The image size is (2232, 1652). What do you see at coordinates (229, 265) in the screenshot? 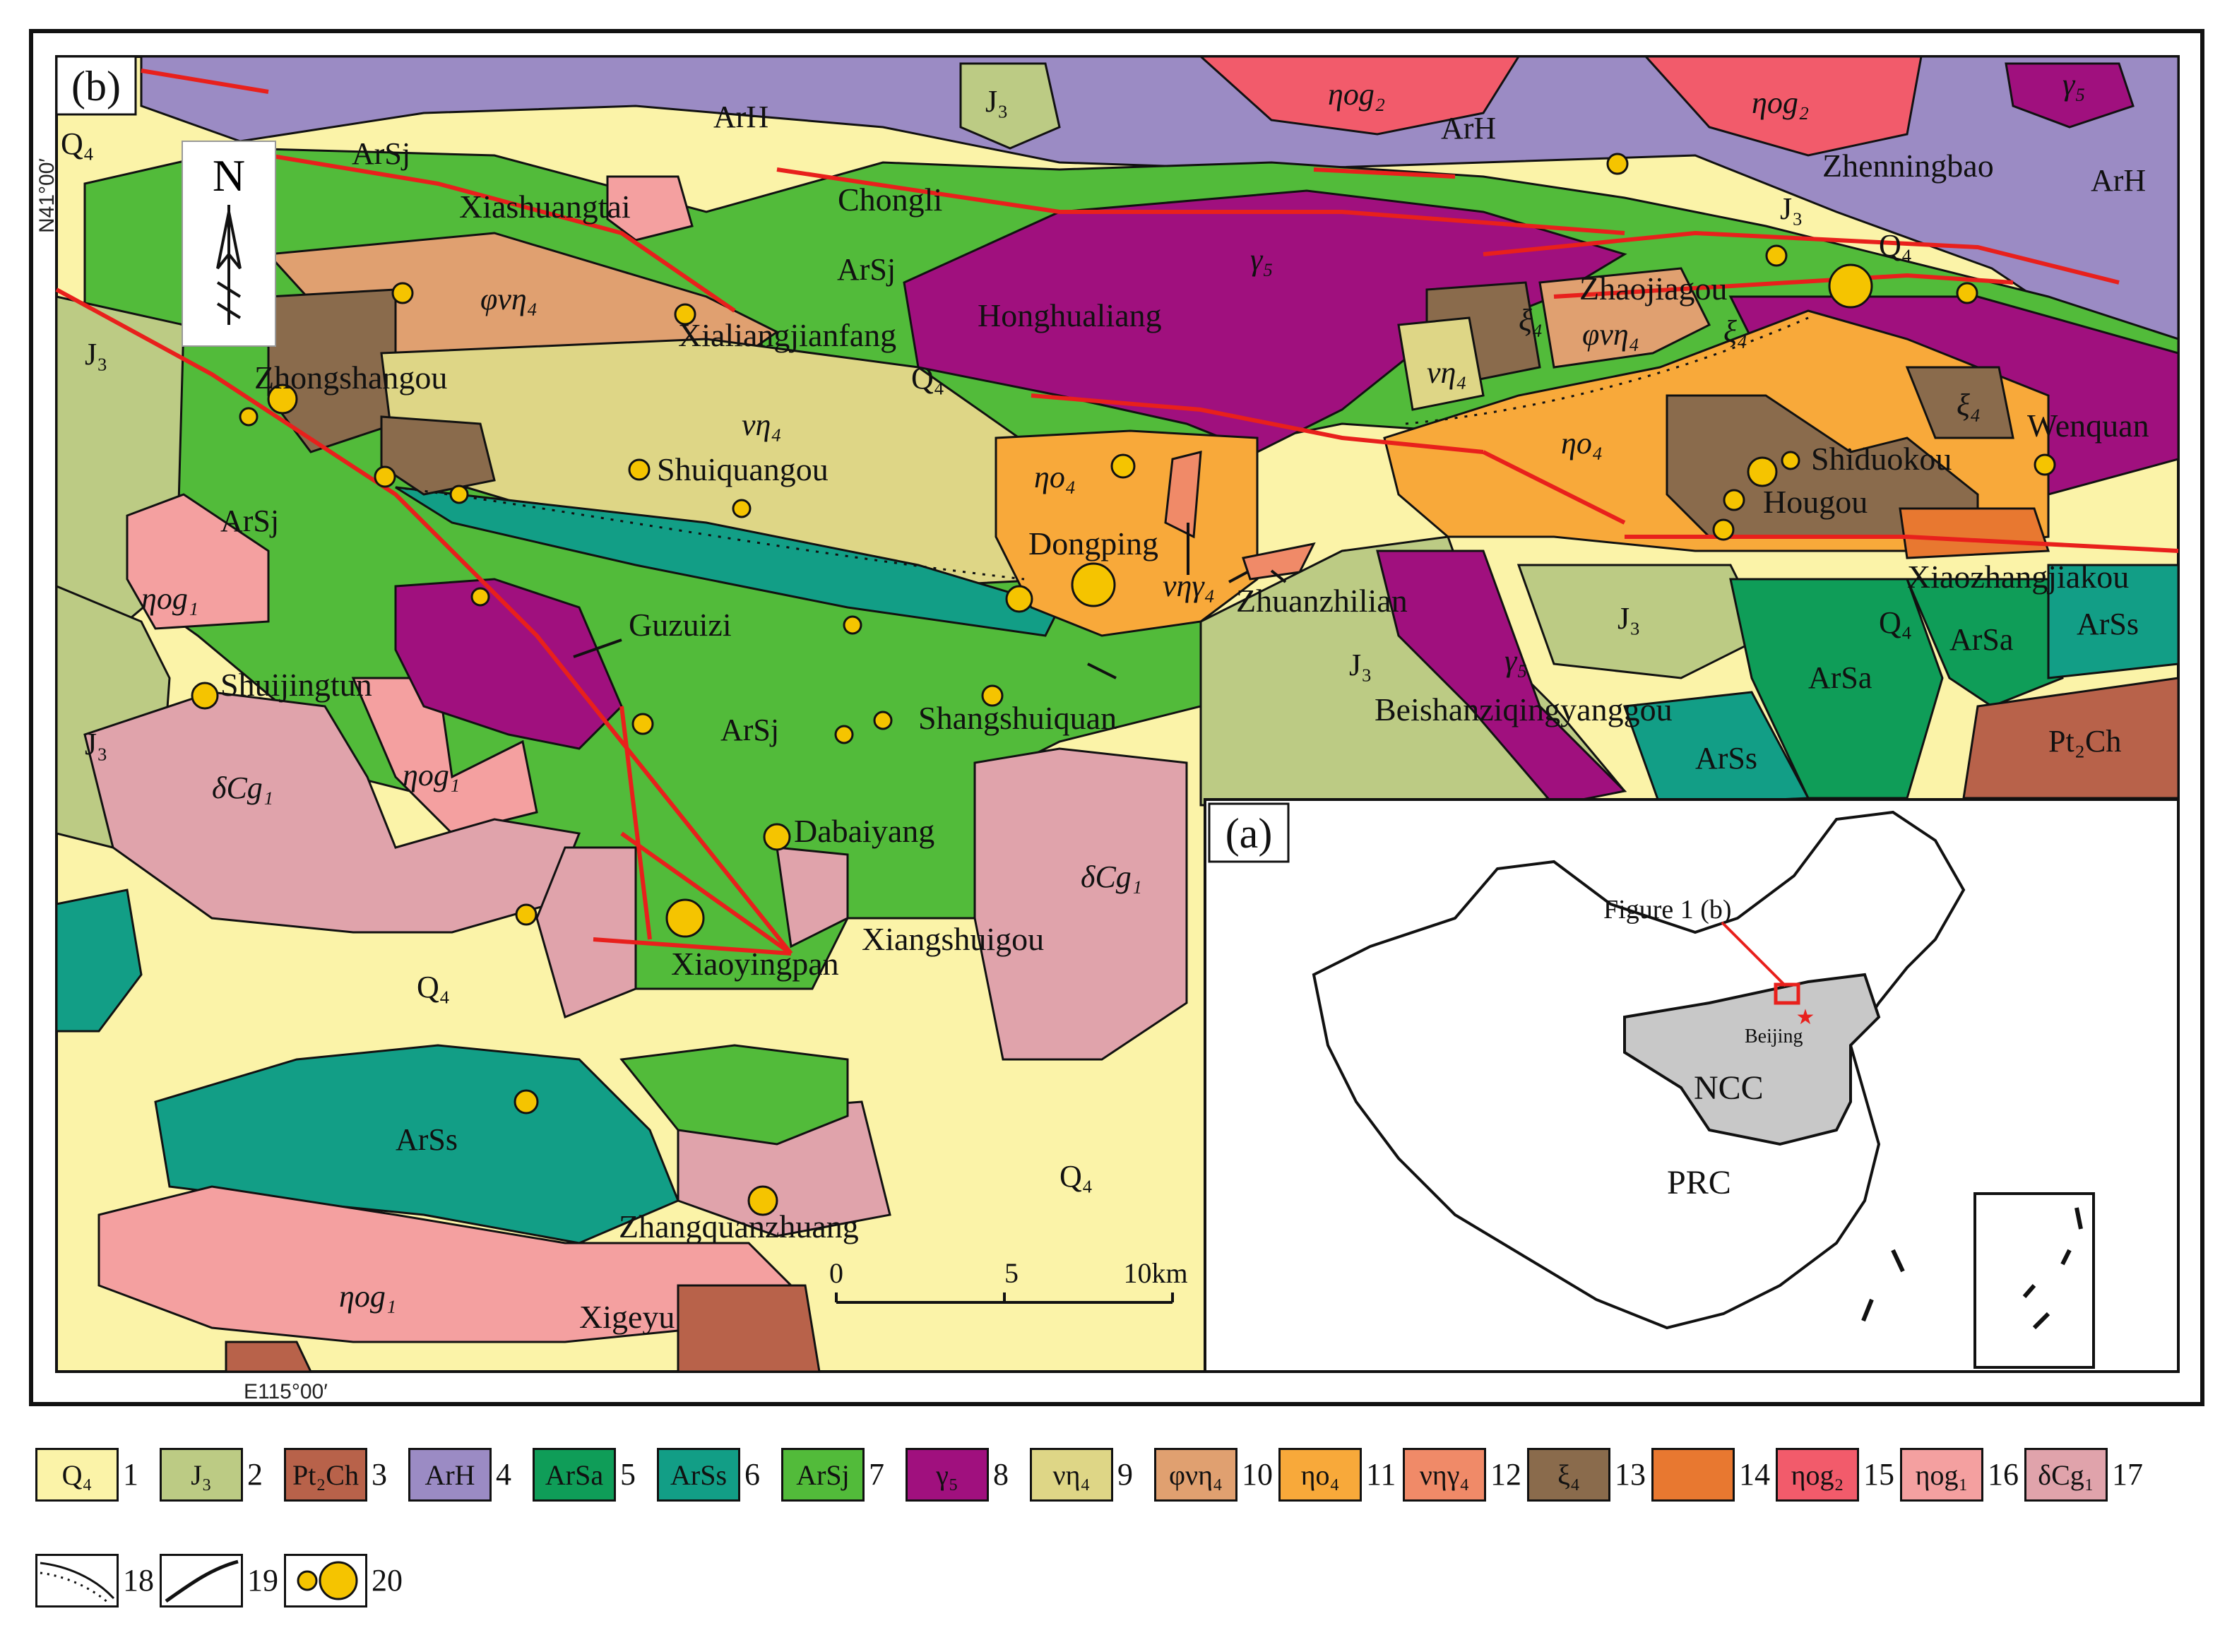
I see `north-arrow-icon` at bounding box center [229, 265].